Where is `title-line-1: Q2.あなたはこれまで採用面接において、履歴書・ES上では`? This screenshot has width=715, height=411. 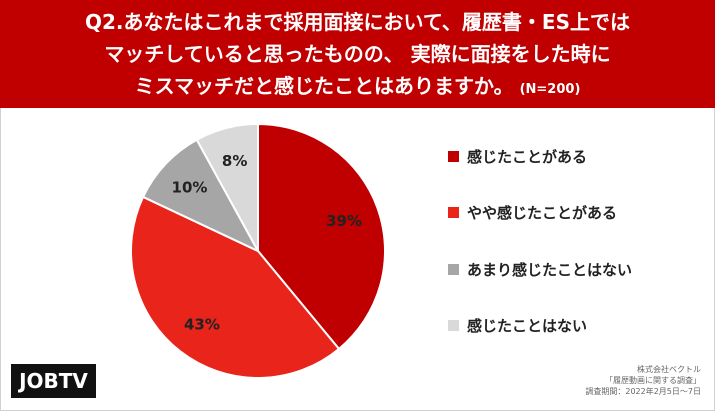 title-line-1: Q2.あなたはこれまで採用面接において、履歴書・ES上では is located at coordinates (357, 22).